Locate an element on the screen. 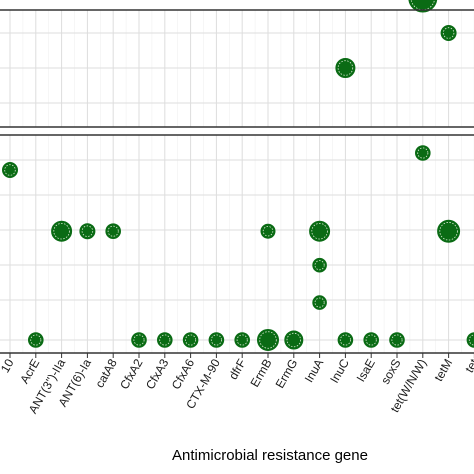  x-tick-label: AcrE is located at coordinates (29, 372).